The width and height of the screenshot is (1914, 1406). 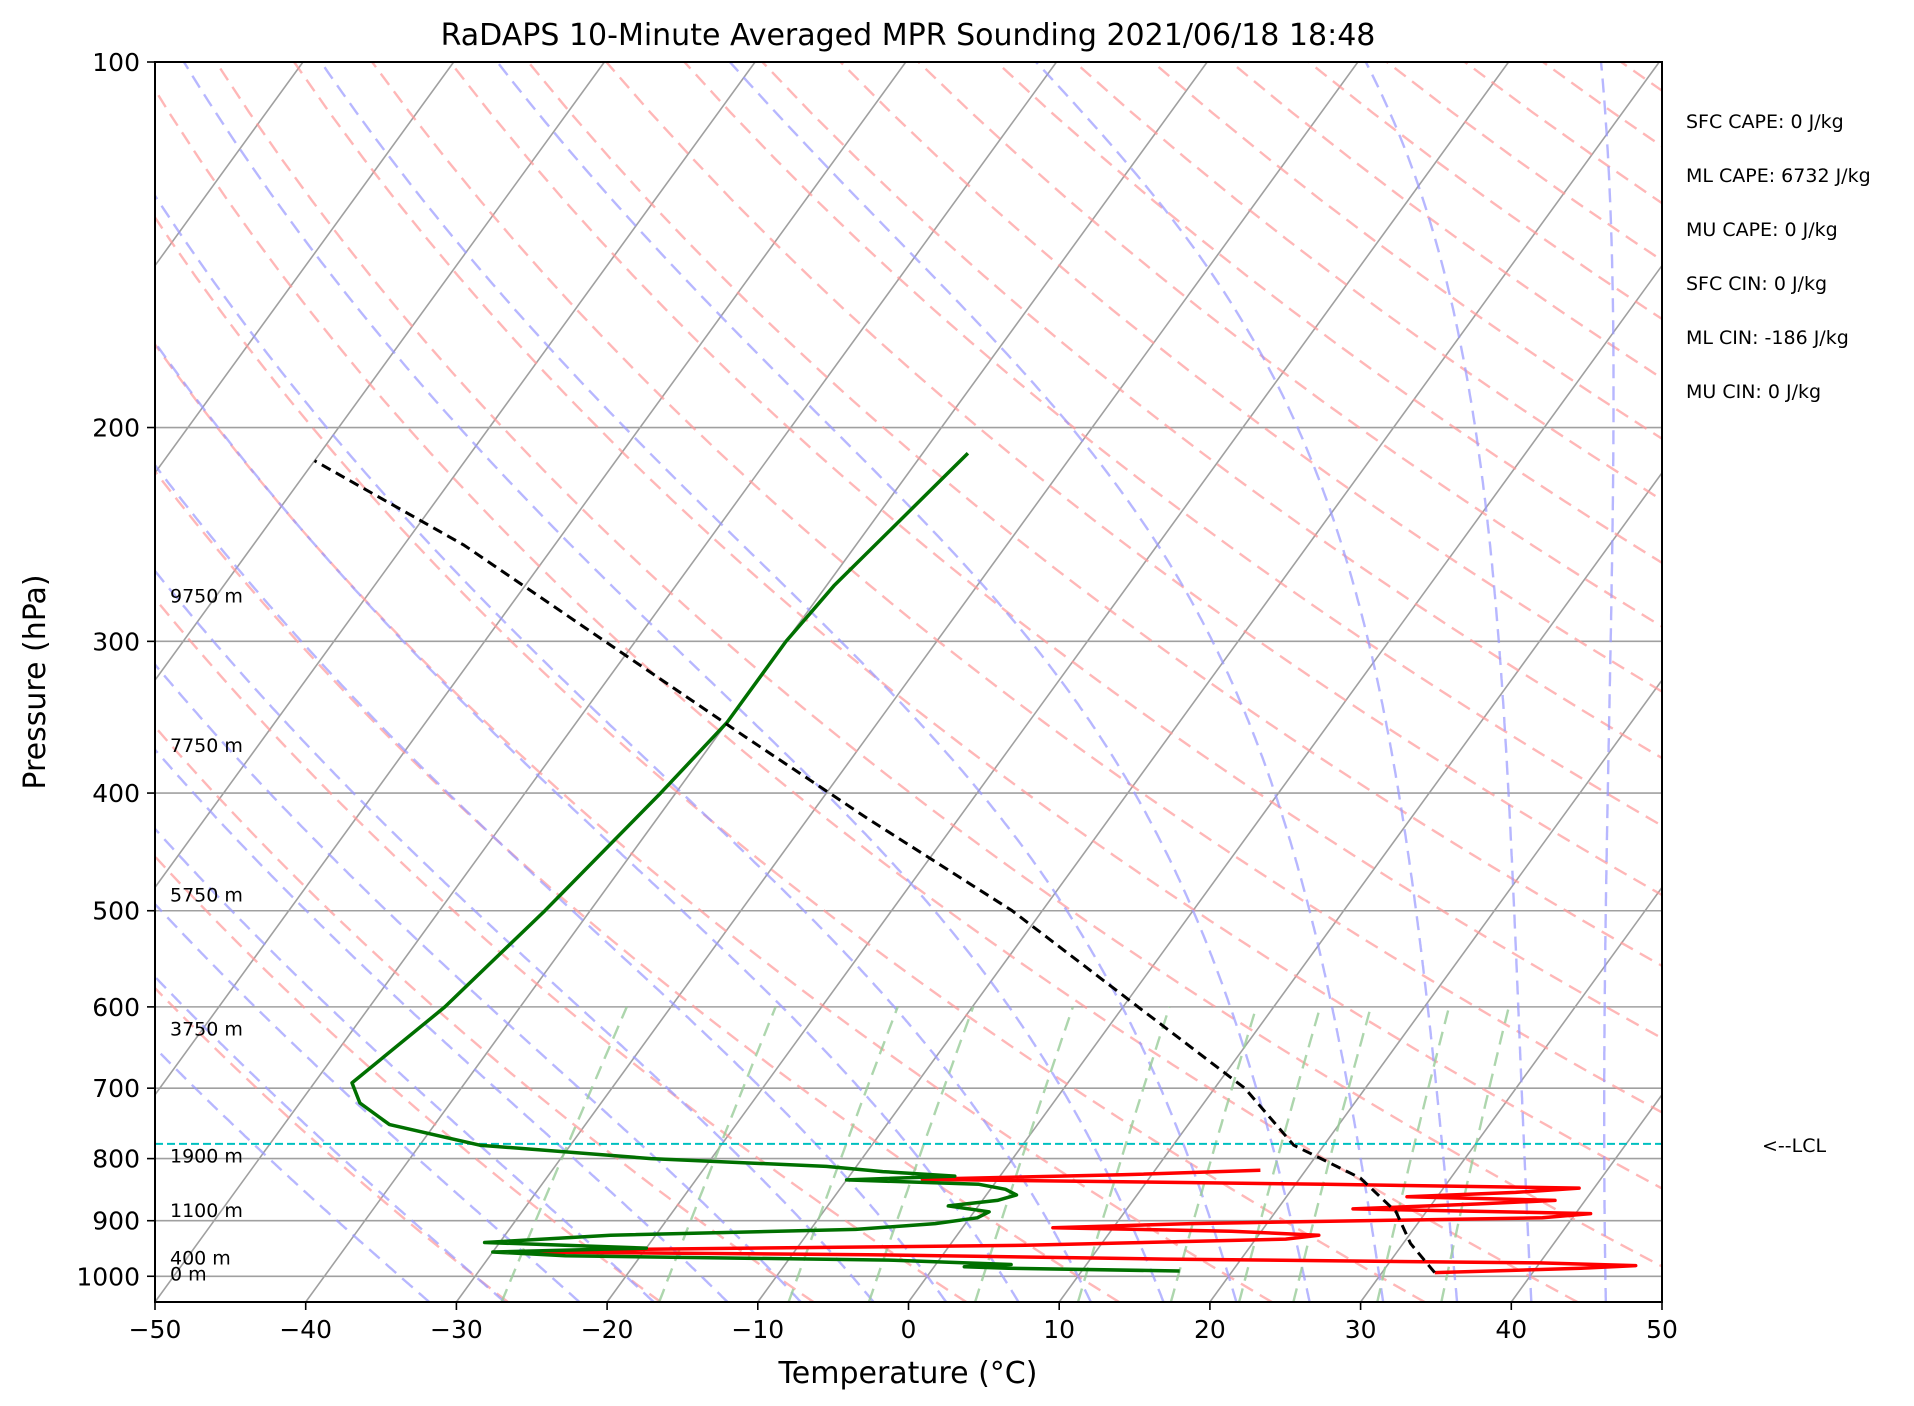 I want to click on y-axis-ticks: 100 200 300 400 500 600 700 800 900 1000, so click(x=115, y=669).